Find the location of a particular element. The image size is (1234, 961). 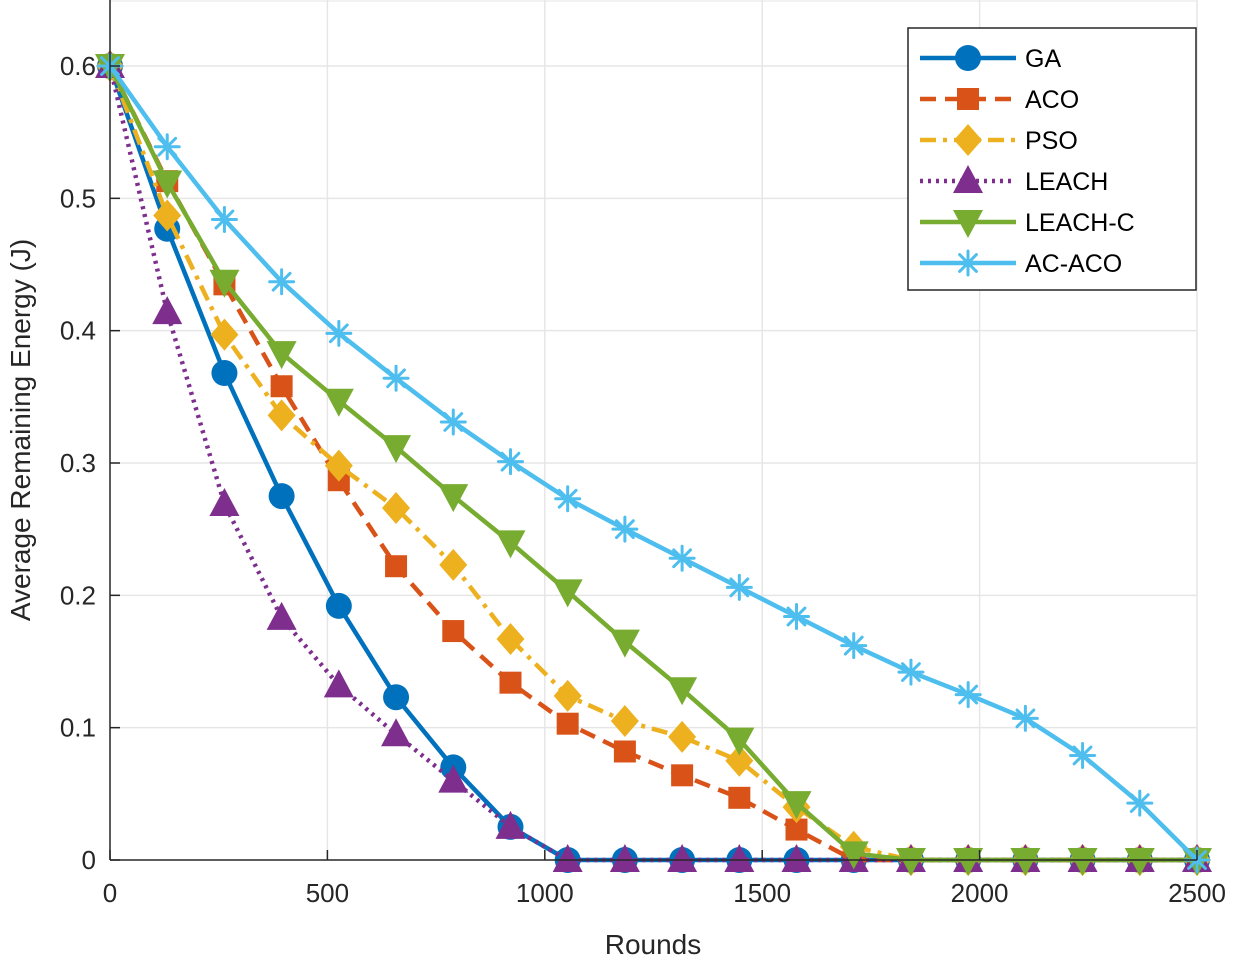

y-tick-label: 0.3 is located at coordinates (78, 463).